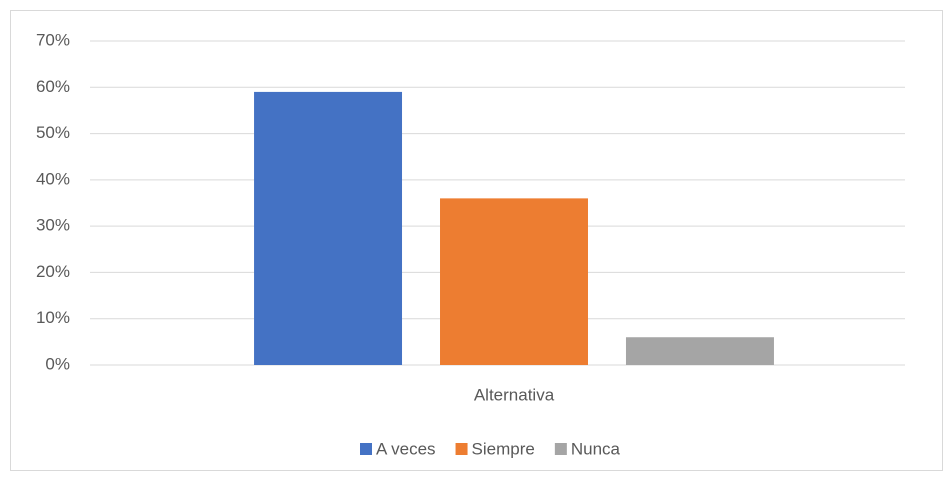 The width and height of the screenshot is (952, 481). What do you see at coordinates (53, 271) in the screenshot?
I see `y-tick-label: 20%` at bounding box center [53, 271].